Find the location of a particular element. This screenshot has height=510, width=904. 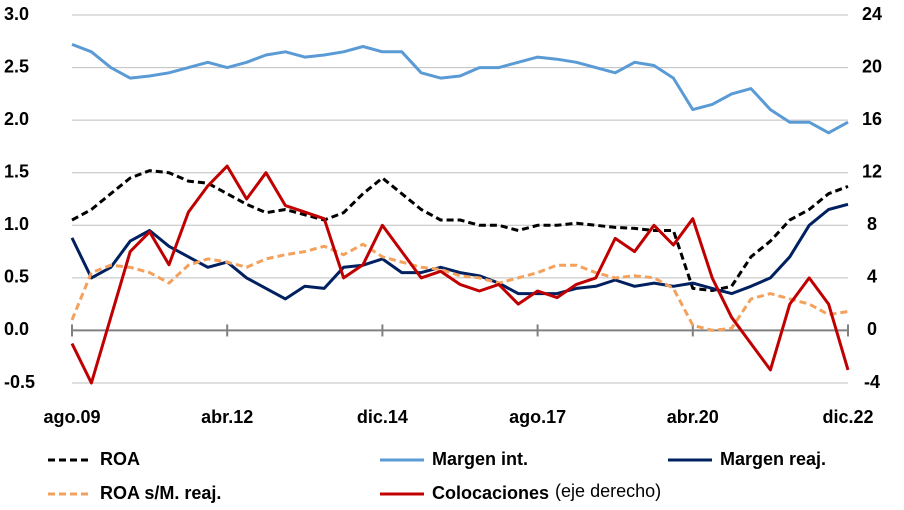

x-tick-label: abr.12 is located at coordinates (227, 417).